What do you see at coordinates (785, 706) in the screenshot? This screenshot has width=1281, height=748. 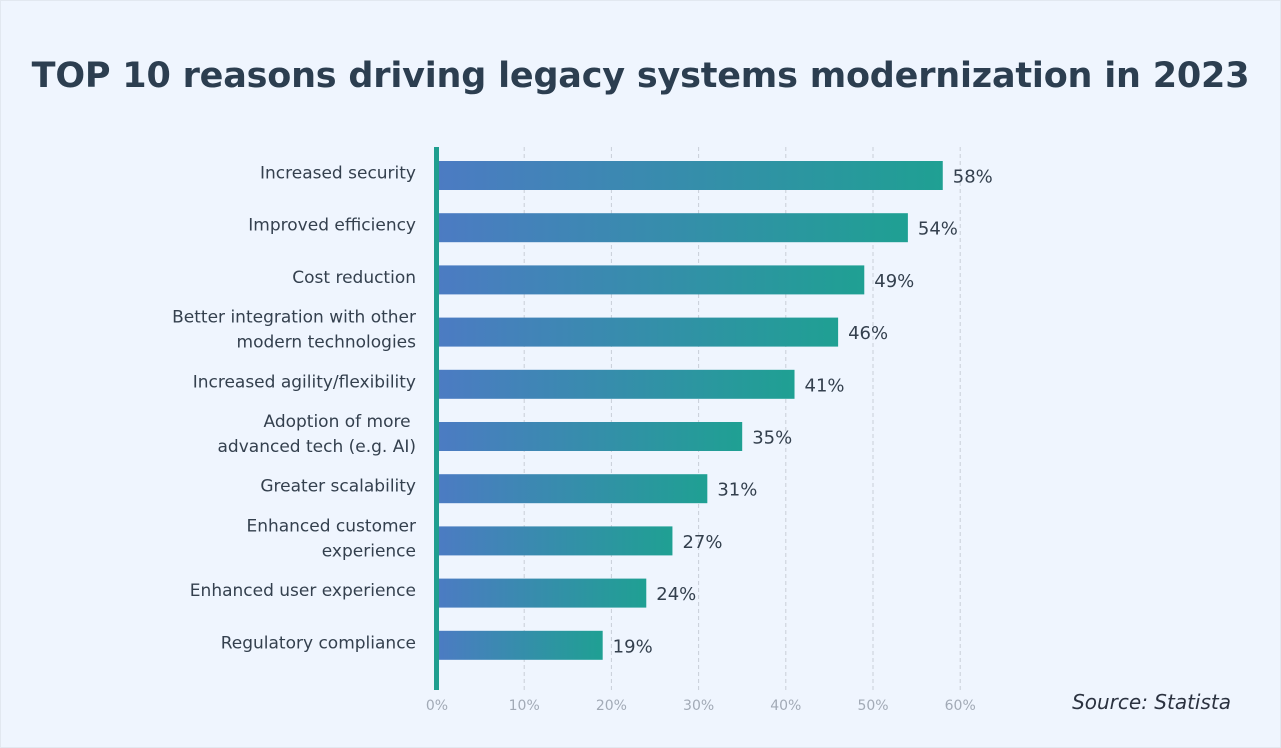 I see `x-tick-label: 40%` at bounding box center [785, 706].